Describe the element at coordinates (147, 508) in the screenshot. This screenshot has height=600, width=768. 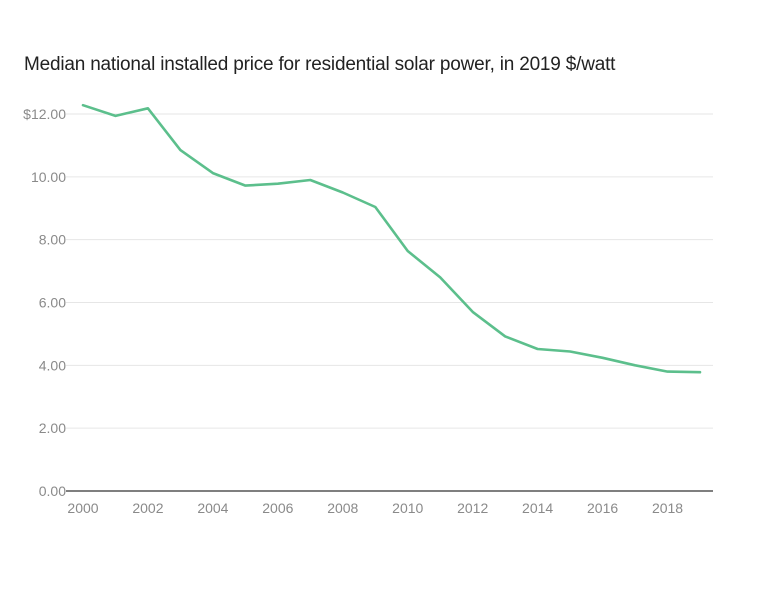
I see `x-tick-label: 2002` at that location.